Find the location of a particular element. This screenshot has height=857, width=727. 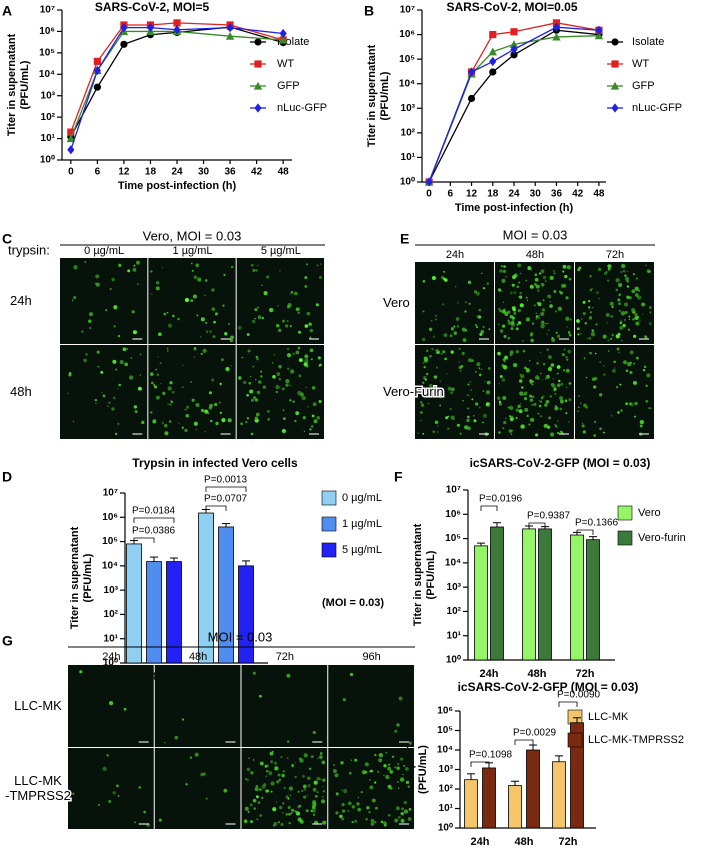

bracket is located at coordinates (537, 525).